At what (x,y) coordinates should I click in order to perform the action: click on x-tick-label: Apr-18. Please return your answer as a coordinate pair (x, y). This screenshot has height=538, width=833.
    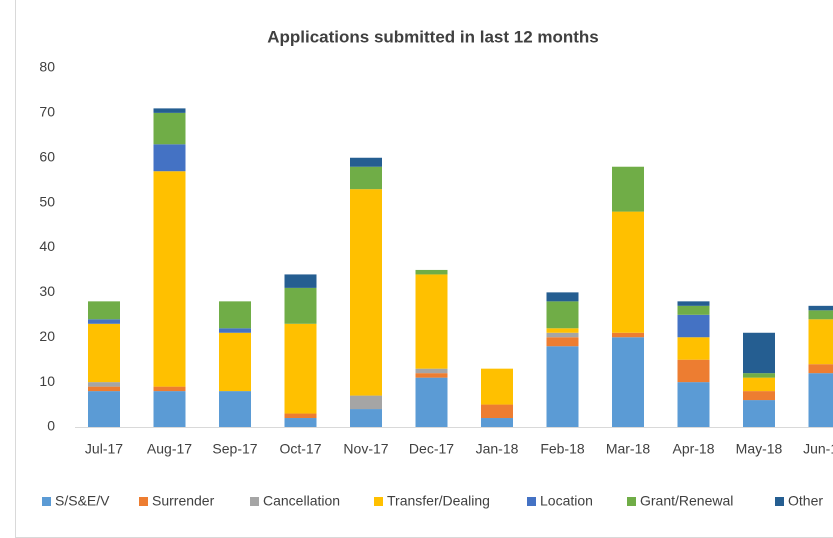
    Looking at the image, I should click on (693, 449).